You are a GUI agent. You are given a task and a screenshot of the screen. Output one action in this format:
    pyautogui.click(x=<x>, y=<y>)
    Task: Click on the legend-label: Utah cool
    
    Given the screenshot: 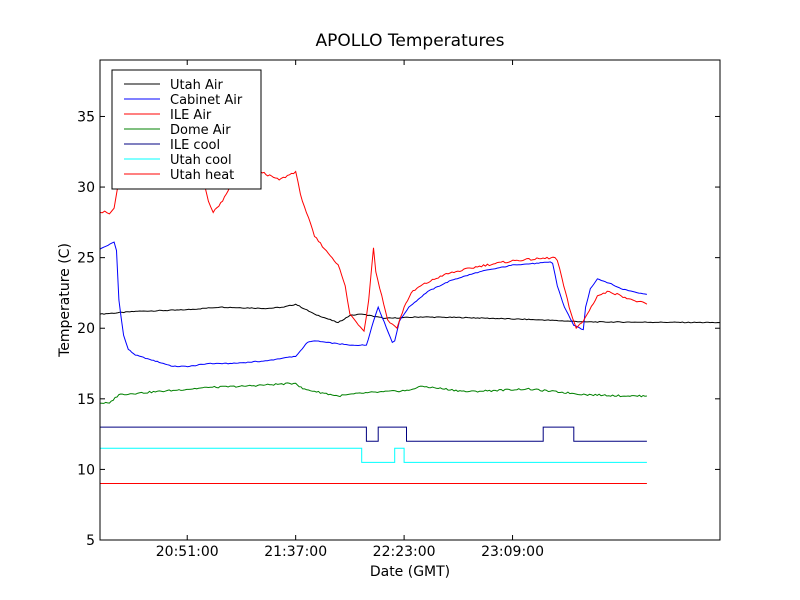 What is the action you would take?
    pyautogui.click(x=201, y=160)
    